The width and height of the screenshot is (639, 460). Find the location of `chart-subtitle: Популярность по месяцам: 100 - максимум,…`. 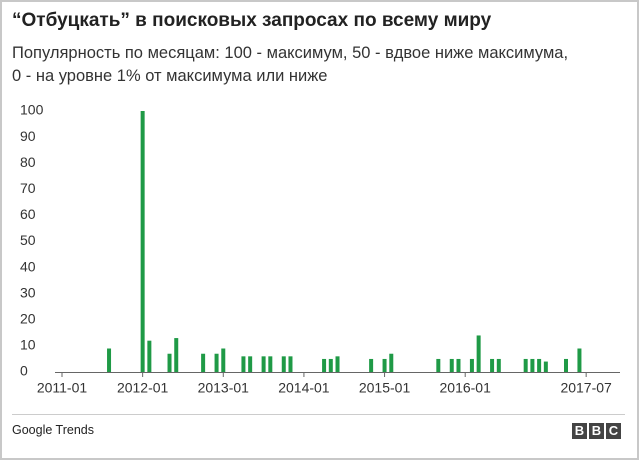

chart-subtitle: Популярность по месяцам: 100 - максимум,… is located at coordinates (290, 64).